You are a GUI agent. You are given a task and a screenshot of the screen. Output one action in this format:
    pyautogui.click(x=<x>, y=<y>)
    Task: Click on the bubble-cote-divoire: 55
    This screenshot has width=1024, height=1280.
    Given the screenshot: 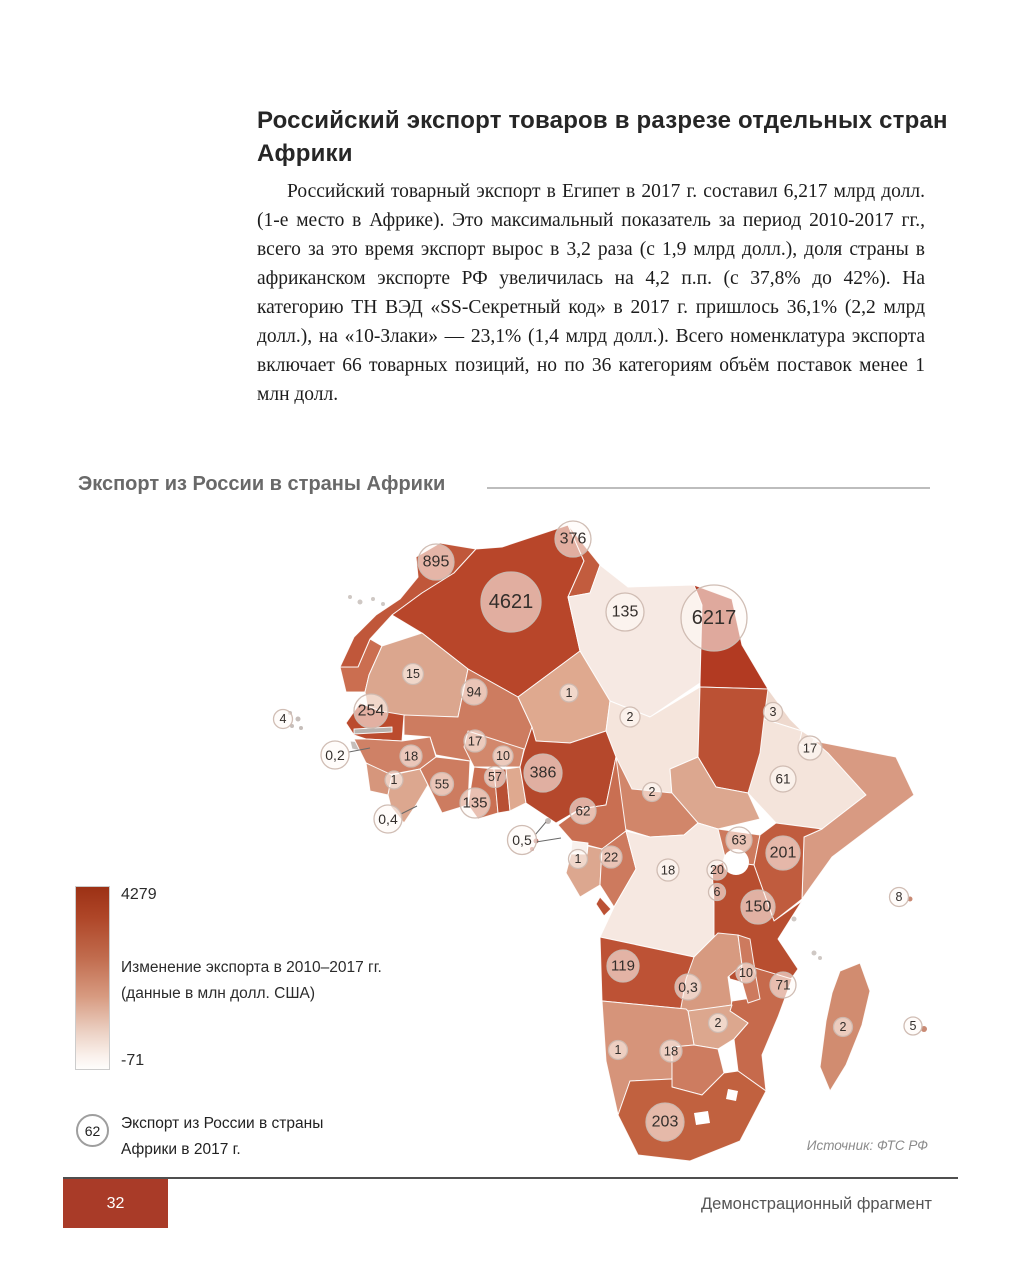 What is the action you would take?
    pyautogui.click(x=442, y=784)
    